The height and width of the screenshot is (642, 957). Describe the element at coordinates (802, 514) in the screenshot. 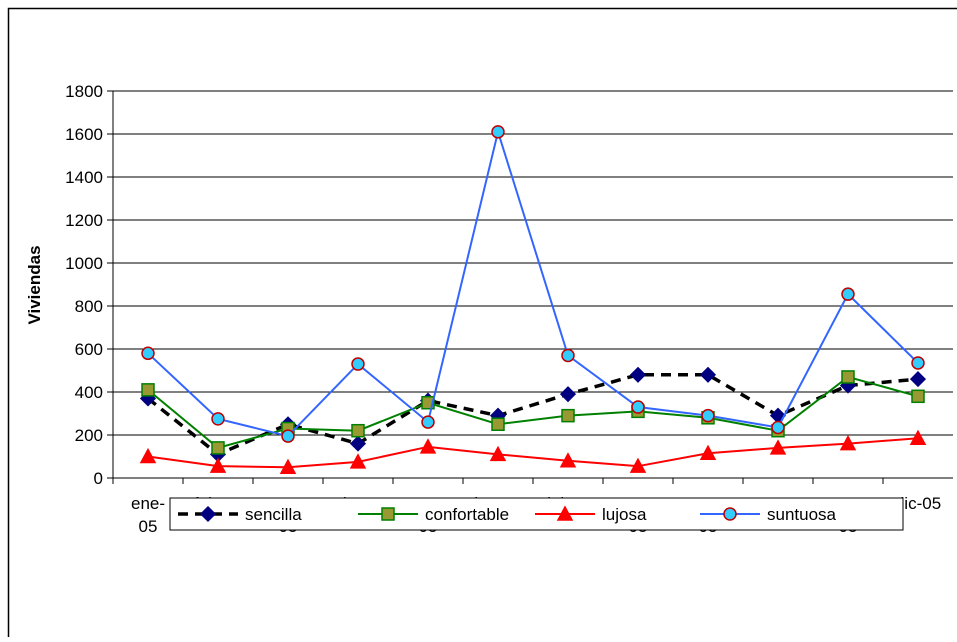

I see `legend-label: suntuosa` at that location.